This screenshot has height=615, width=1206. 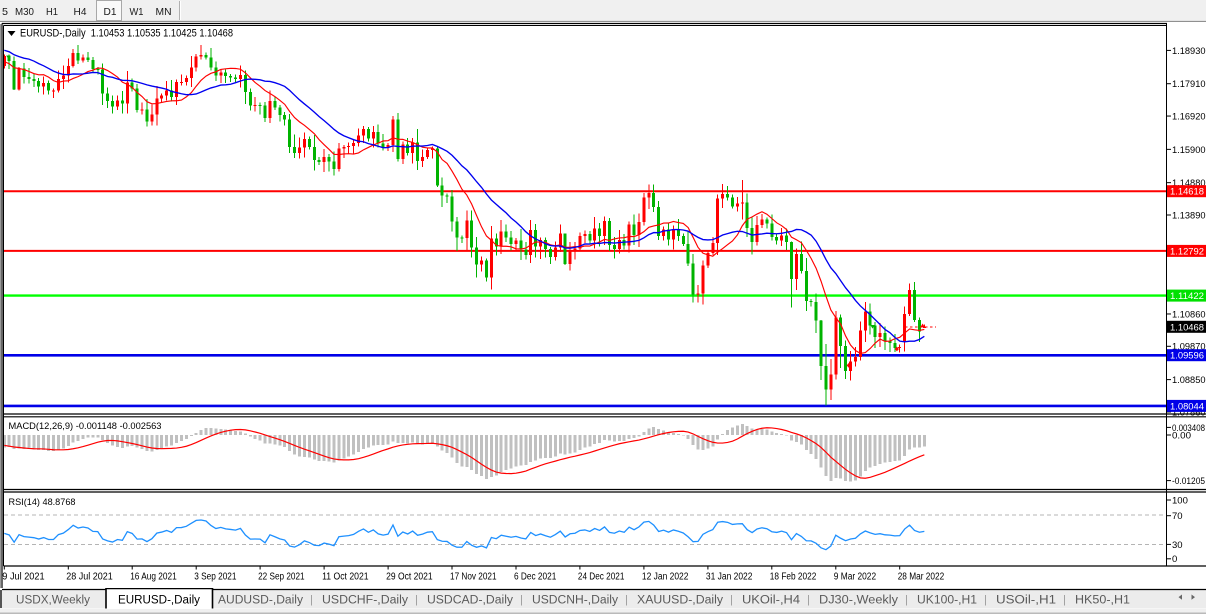 I want to click on svg-text: USOil-,H1, so click(x=1026, y=601).